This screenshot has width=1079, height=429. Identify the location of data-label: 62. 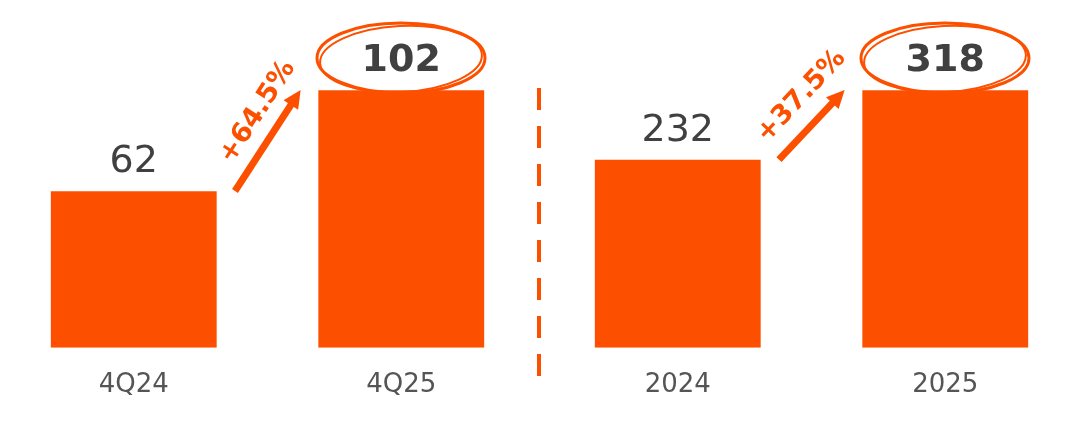
(133, 159).